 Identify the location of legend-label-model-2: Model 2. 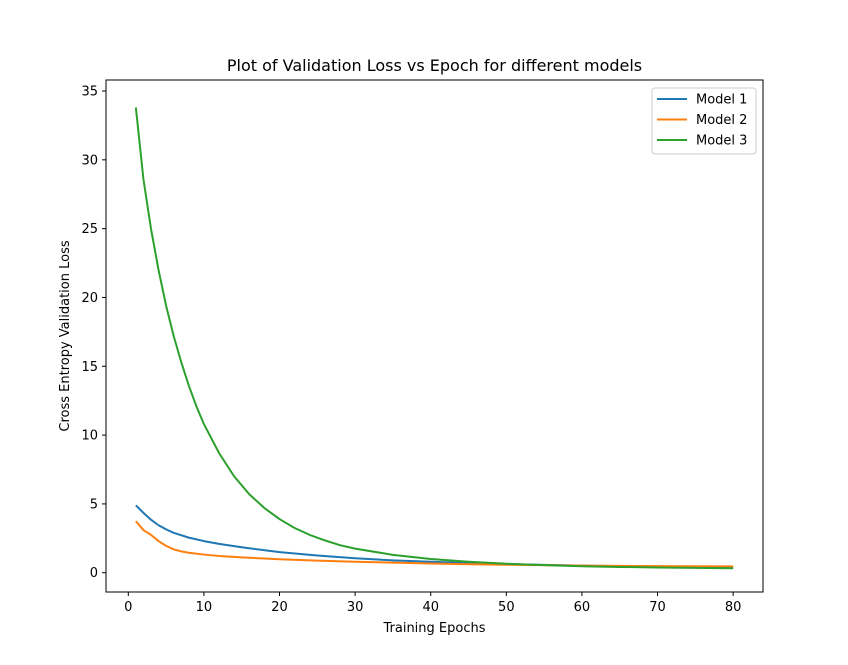
(721, 120).